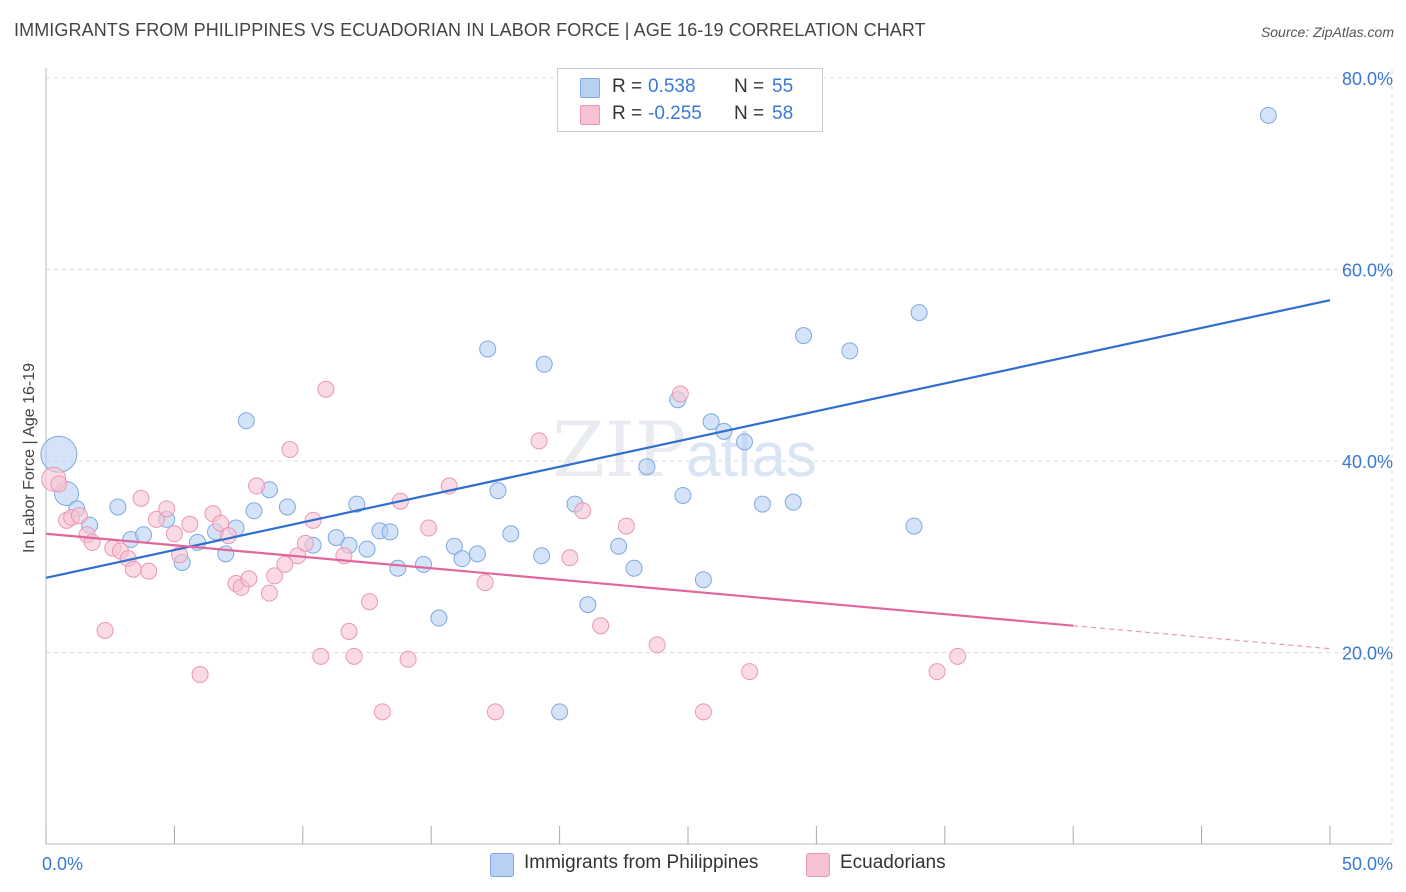 The height and width of the screenshot is (892, 1406). Describe the element at coordinates (672, 86) in the screenshot. I see `legend-r-value: 0.538` at that location.